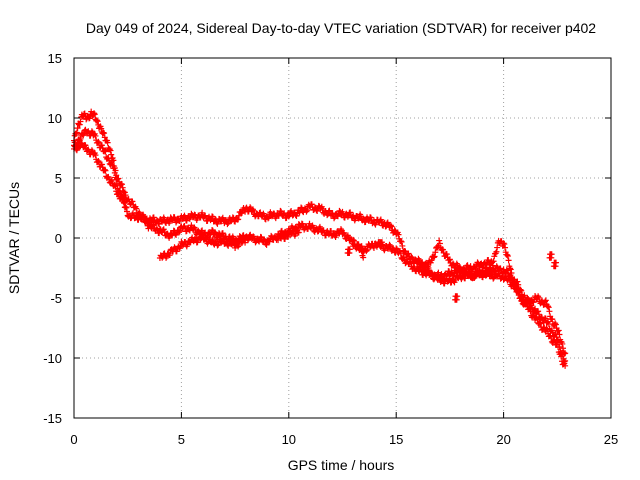 The width and height of the screenshot is (640, 480). What do you see at coordinates (52, 358) in the screenshot?
I see `y-tick-label: -10` at bounding box center [52, 358].